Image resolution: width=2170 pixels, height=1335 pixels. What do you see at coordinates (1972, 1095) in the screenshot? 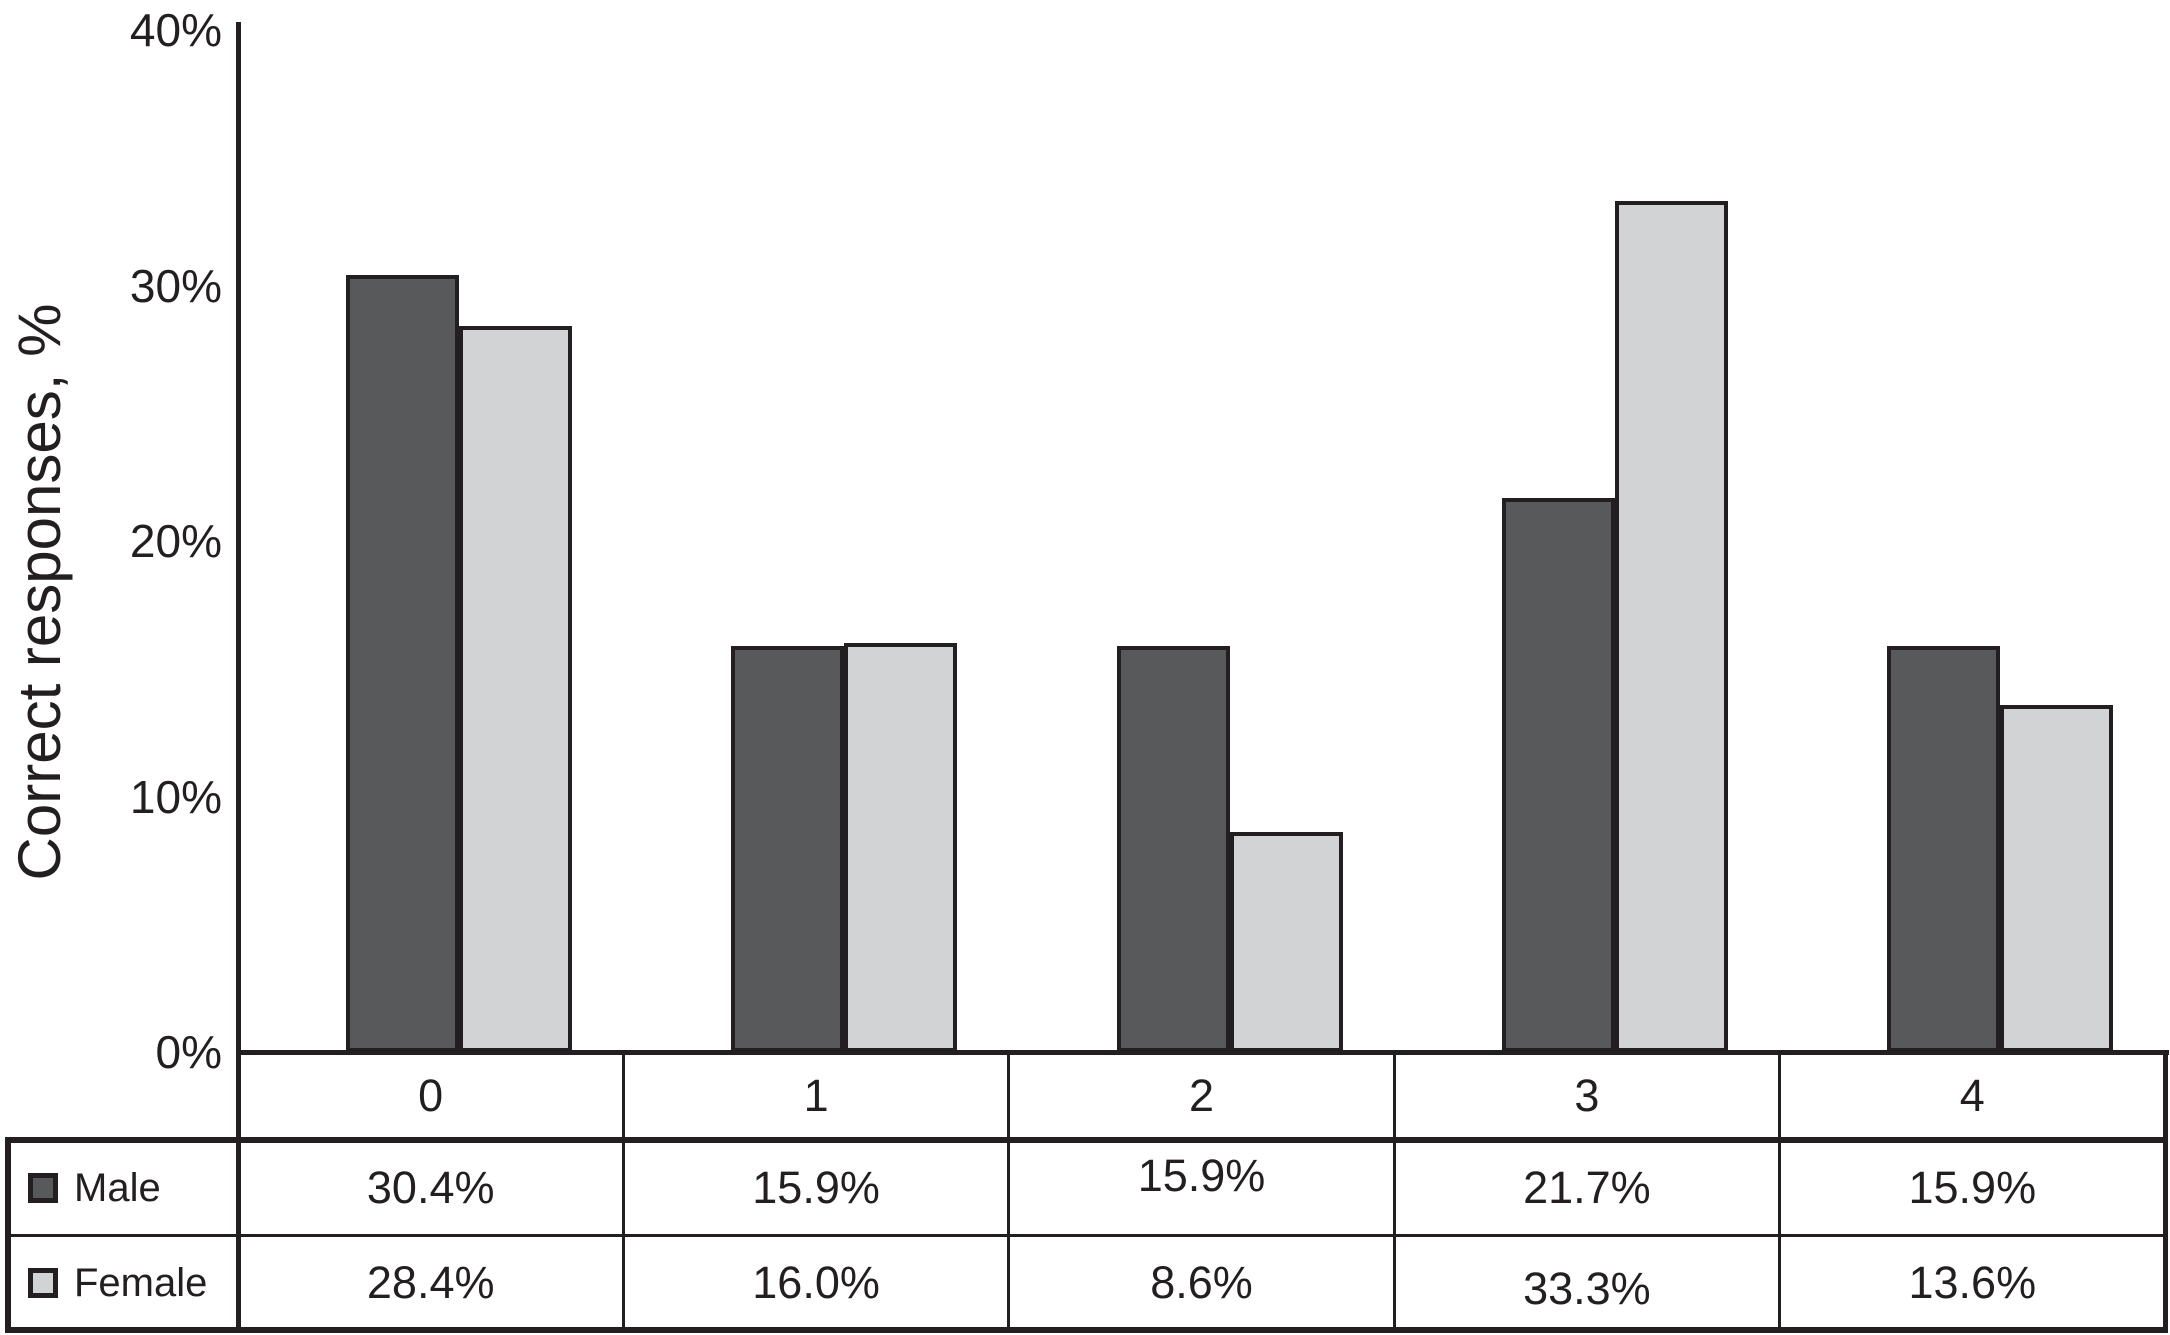
I see `category-cell: 4` at bounding box center [1972, 1095].